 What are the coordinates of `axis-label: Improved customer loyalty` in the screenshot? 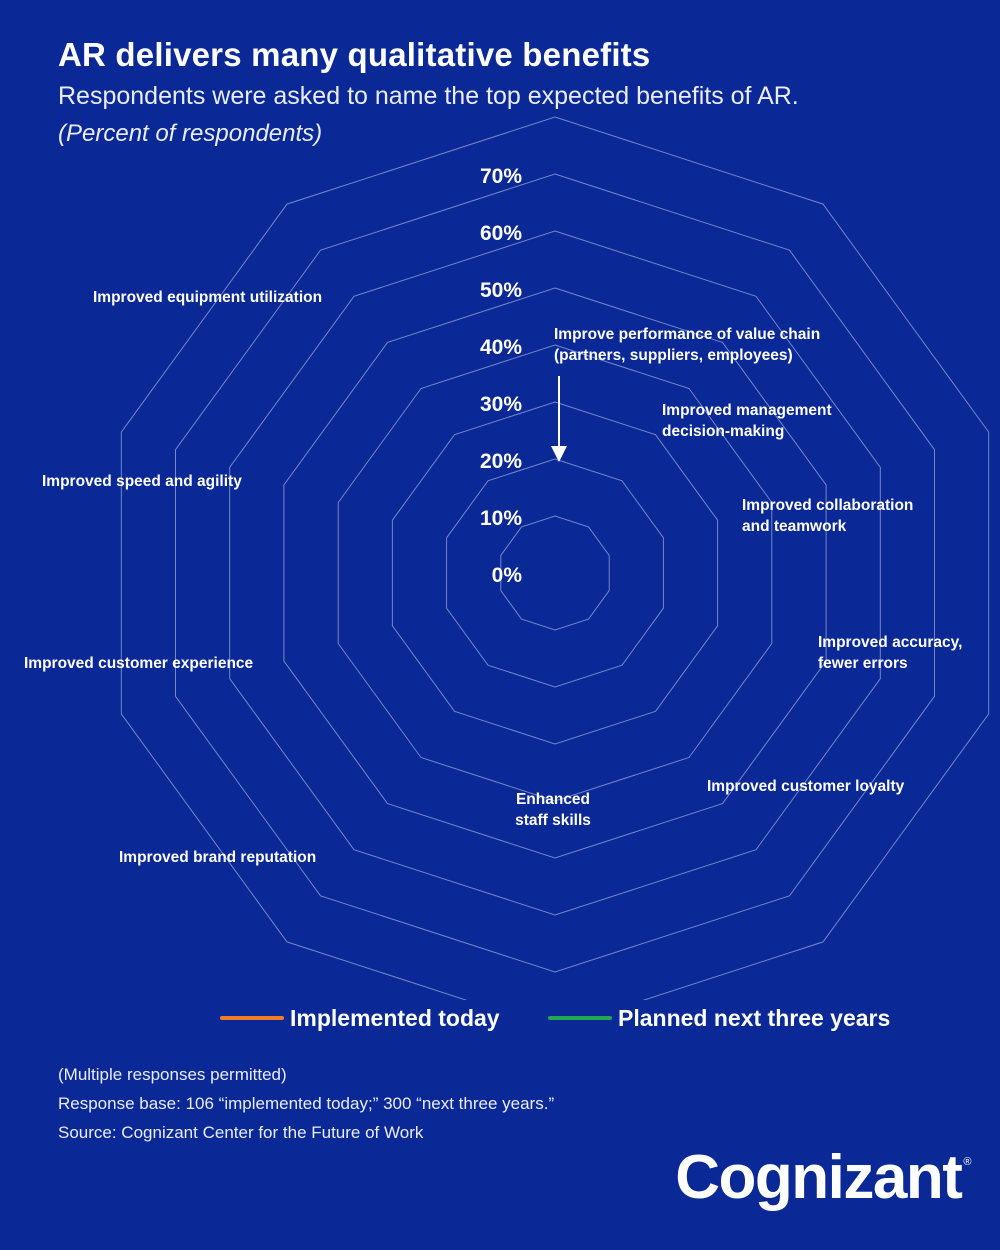 It's located at (806, 786).